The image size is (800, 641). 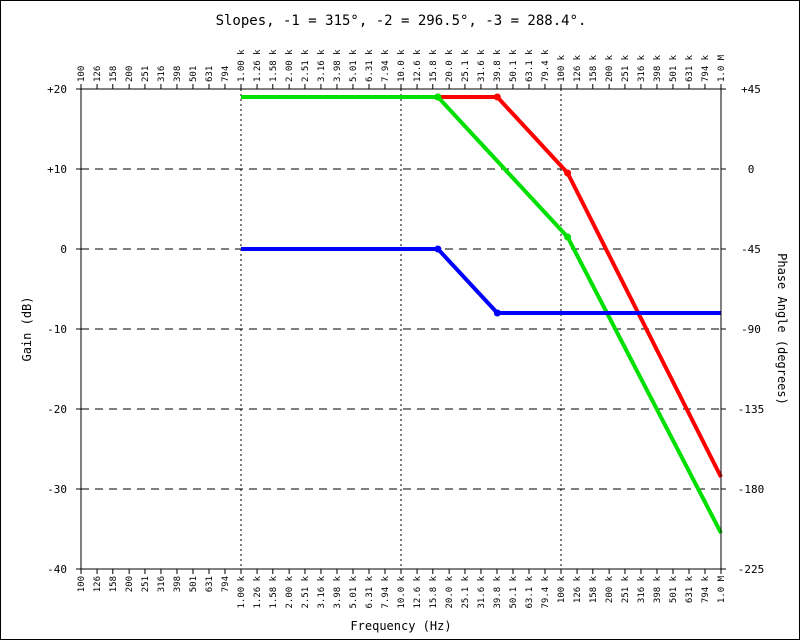 I want to click on y2-tick-label: -90, so click(x=751, y=329).